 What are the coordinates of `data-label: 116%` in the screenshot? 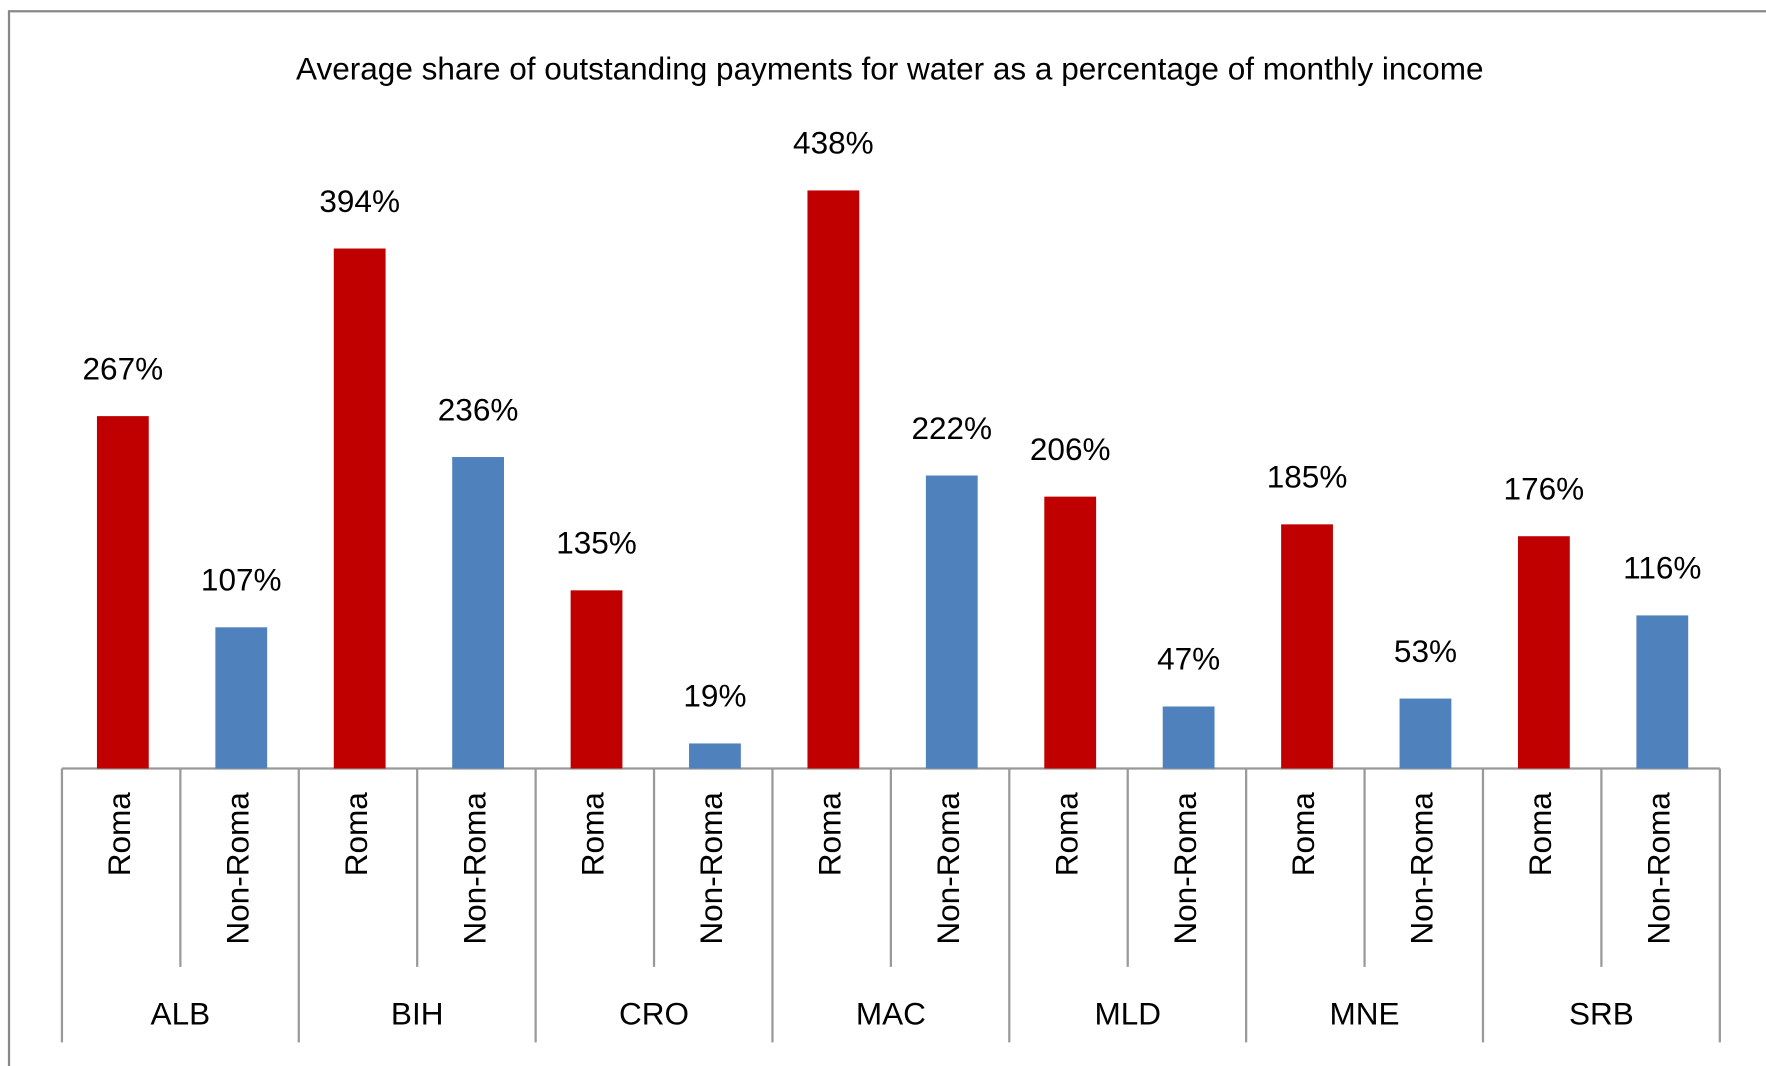 It's located at (1662, 568).